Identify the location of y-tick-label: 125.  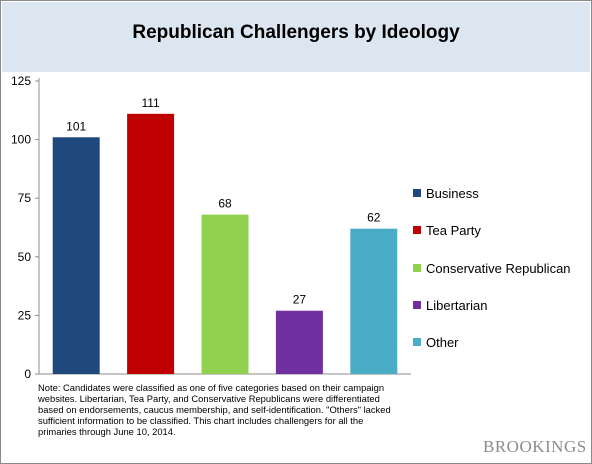
(21, 81).